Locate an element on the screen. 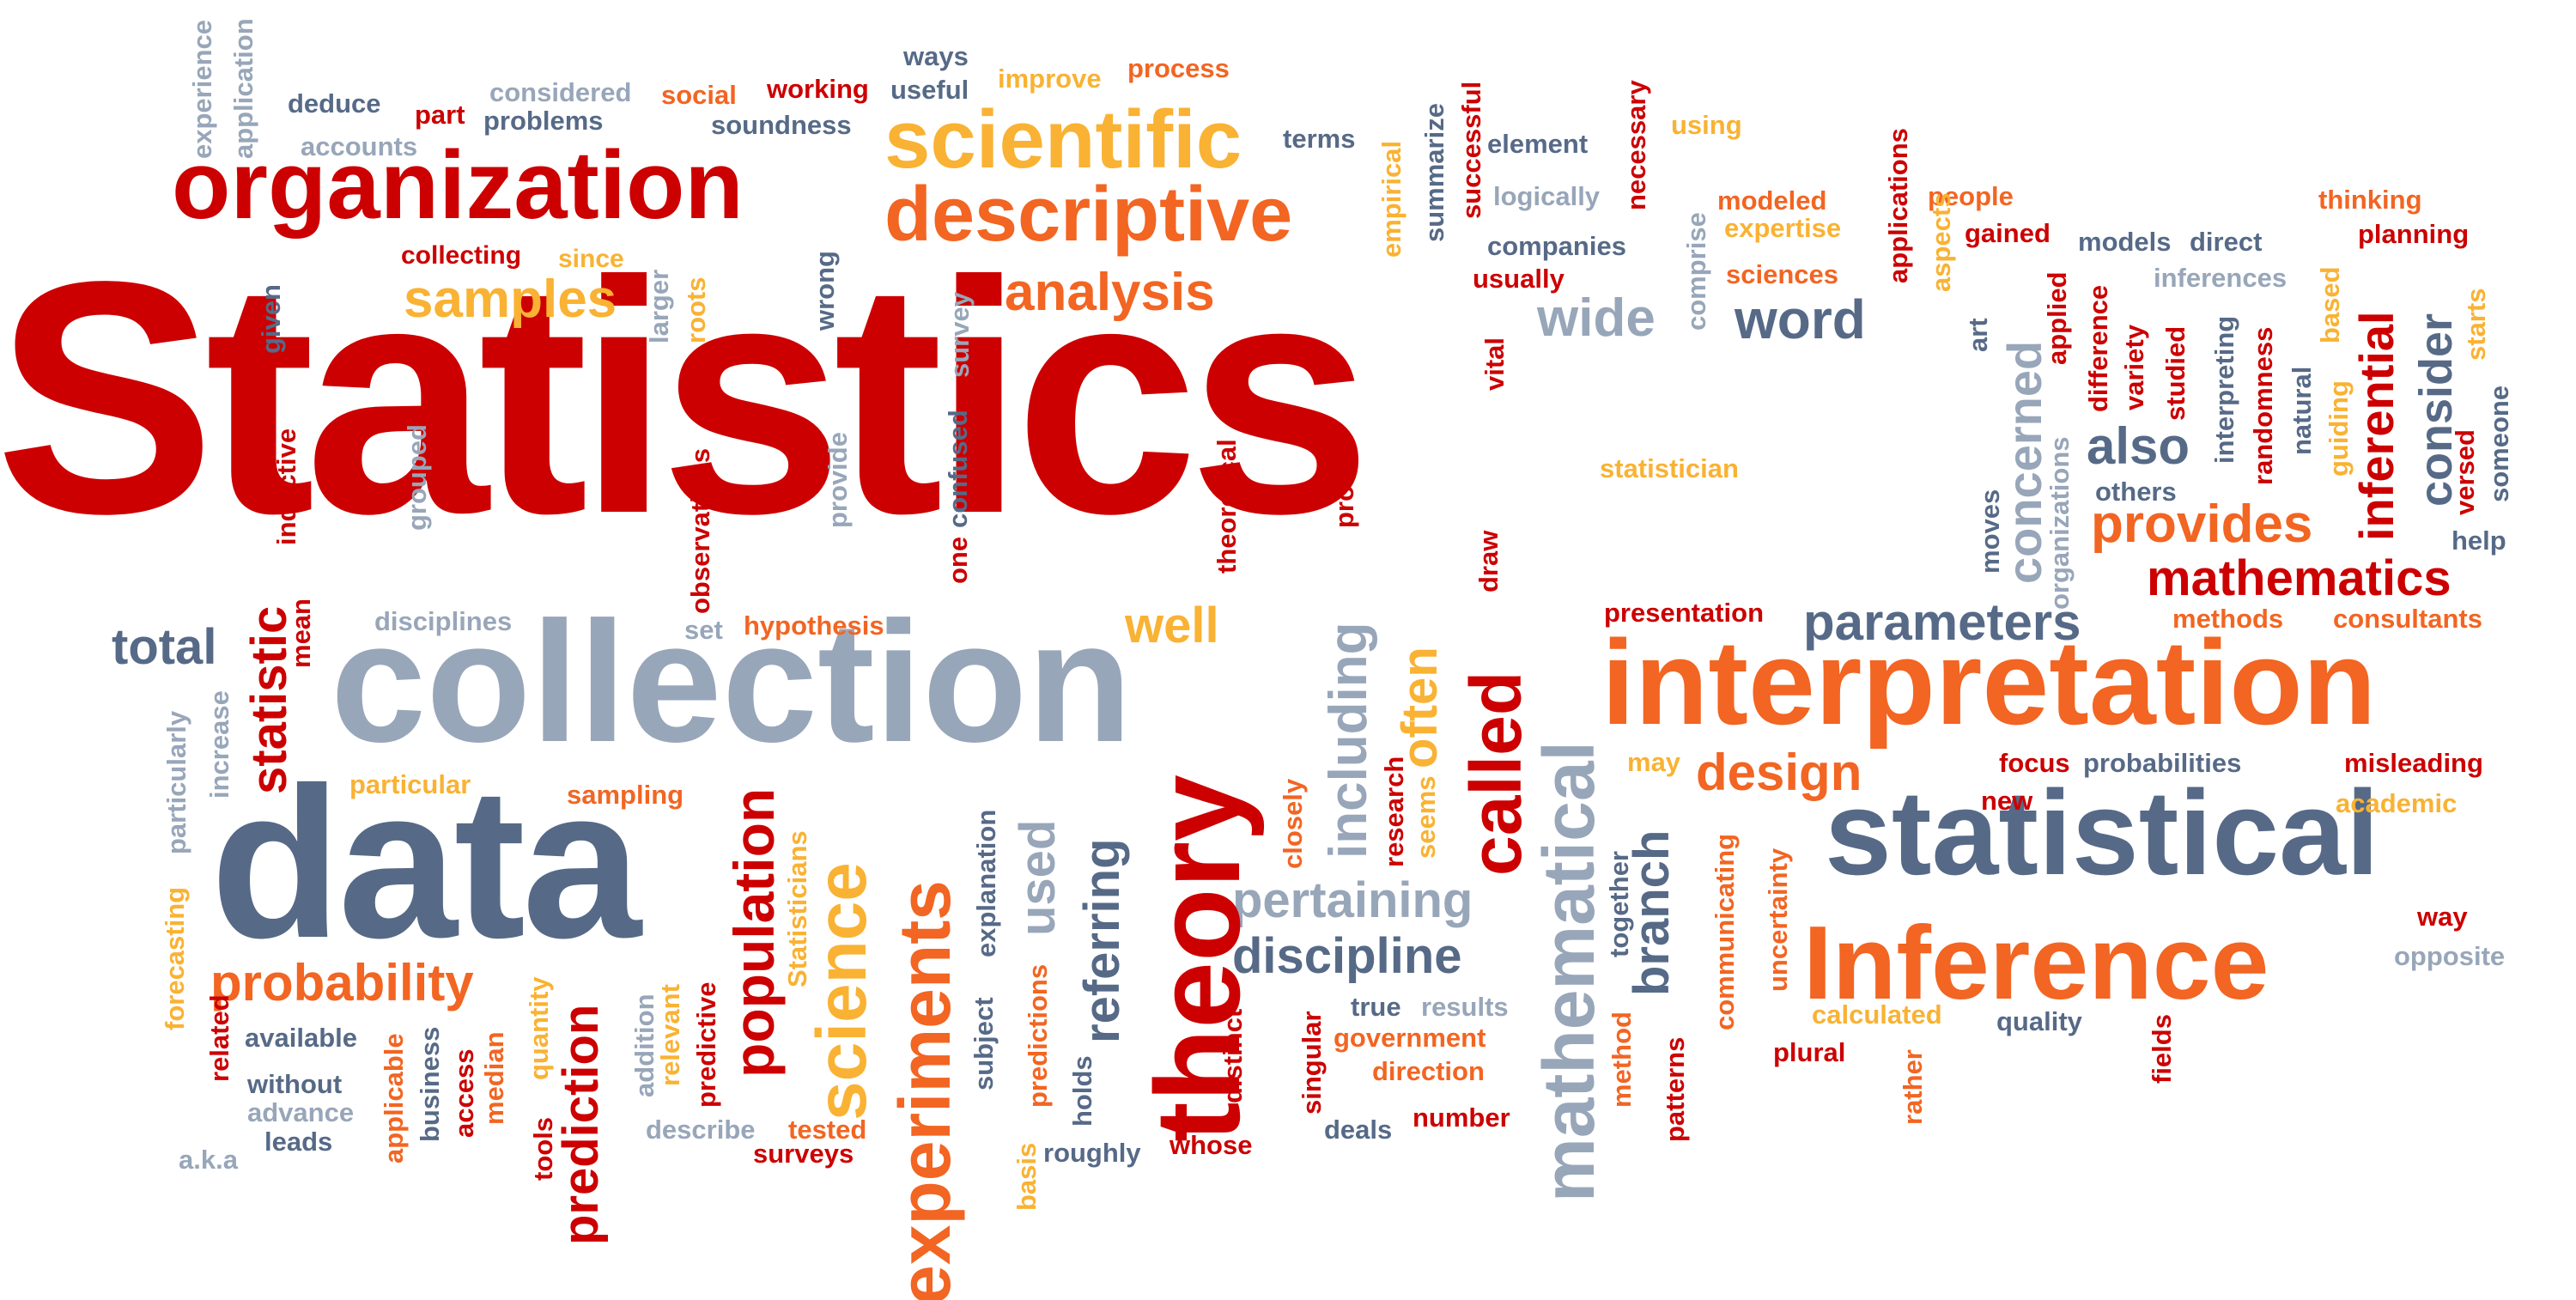  word-art: art is located at coordinates (1978, 335).